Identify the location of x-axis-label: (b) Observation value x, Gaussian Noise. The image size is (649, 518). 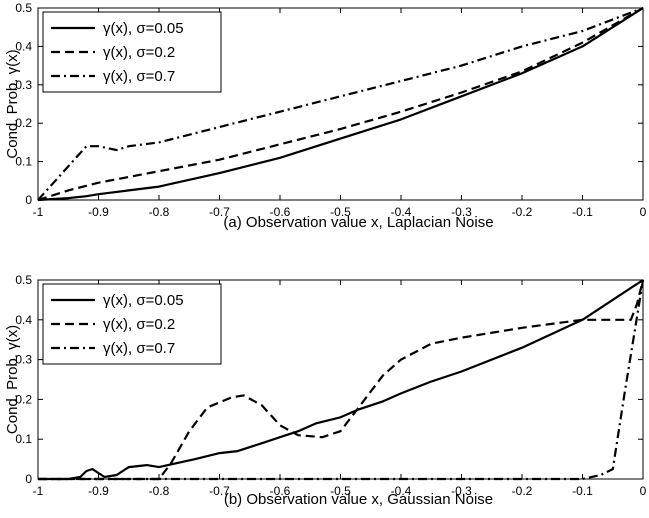
(358, 499).